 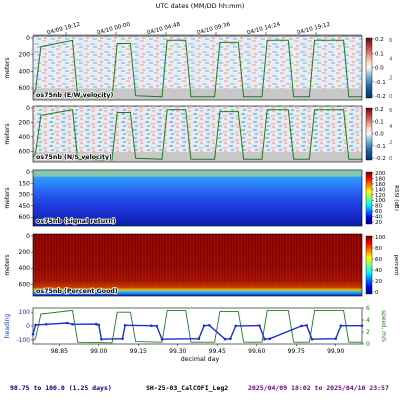 I want to click on colorbar-tick-label: 180, so click(x=380, y=179).